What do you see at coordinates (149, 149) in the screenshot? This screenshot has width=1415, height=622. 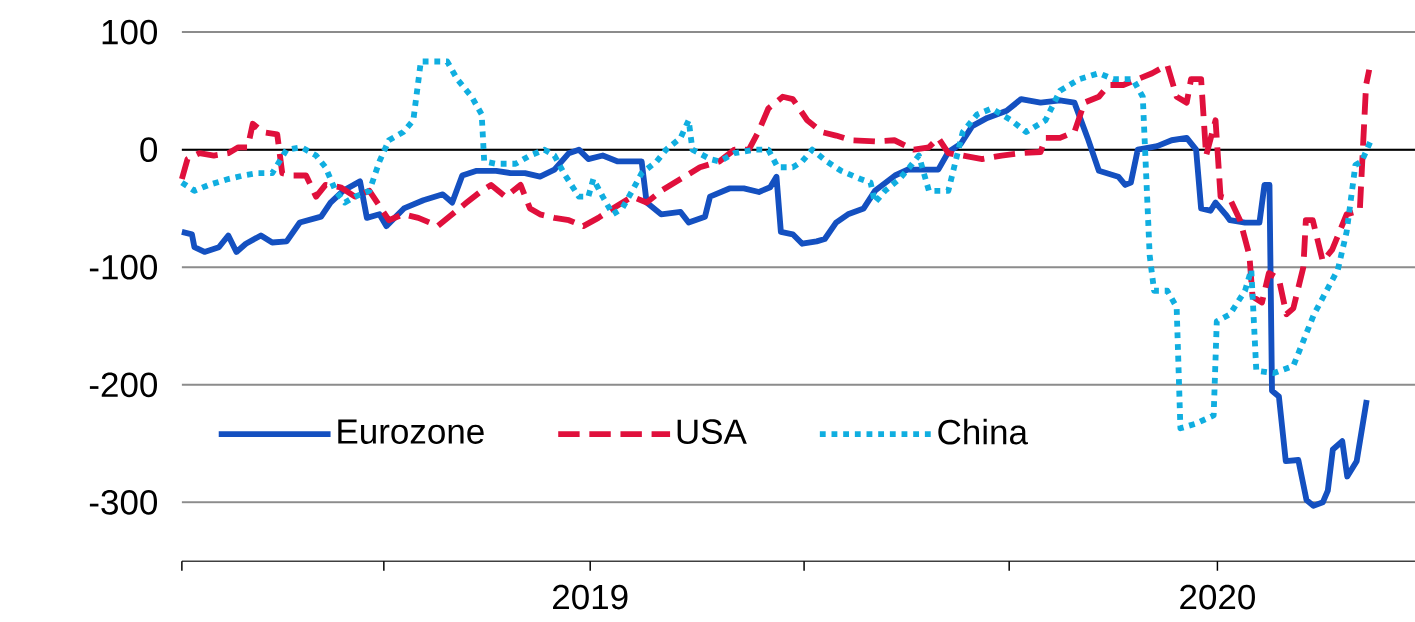 I see `y-tick-label: 0` at bounding box center [149, 149].